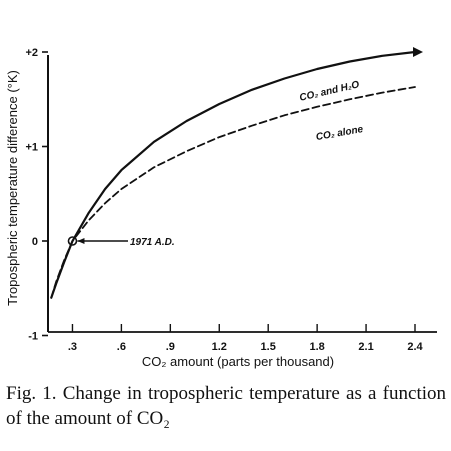  What do you see at coordinates (72, 241) in the screenshot?
I see `marker-1971-point` at bounding box center [72, 241].